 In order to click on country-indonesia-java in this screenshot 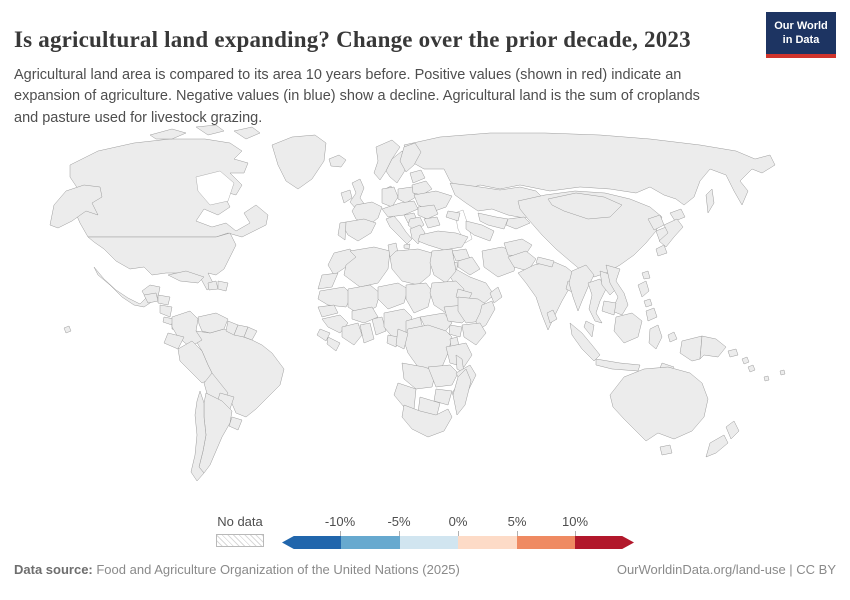, I will do `click(618, 365)`.